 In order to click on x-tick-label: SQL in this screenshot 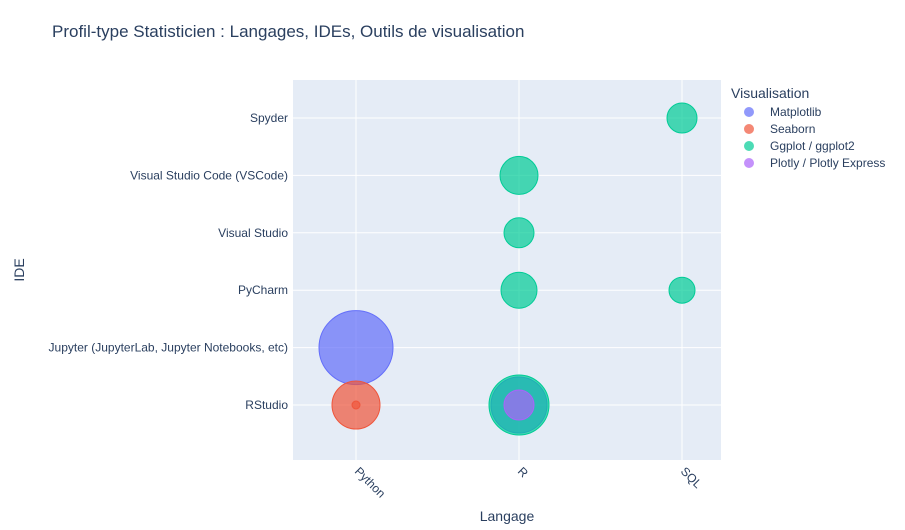, I will do `click(691, 477)`.